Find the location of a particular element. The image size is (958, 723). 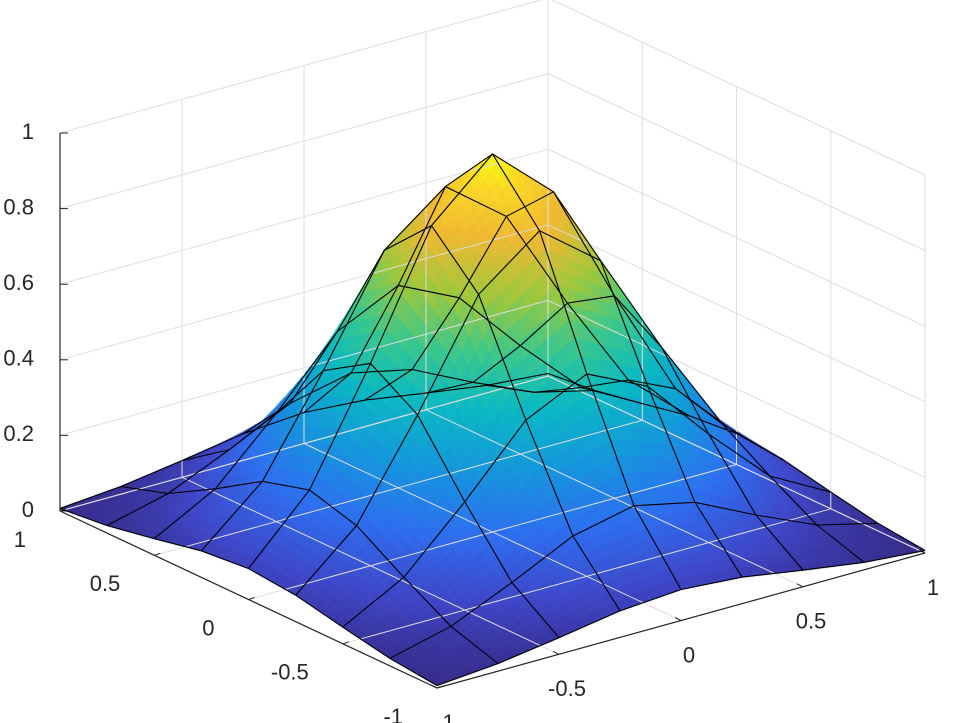

y-tick-label: -0.5 is located at coordinates (290, 672).